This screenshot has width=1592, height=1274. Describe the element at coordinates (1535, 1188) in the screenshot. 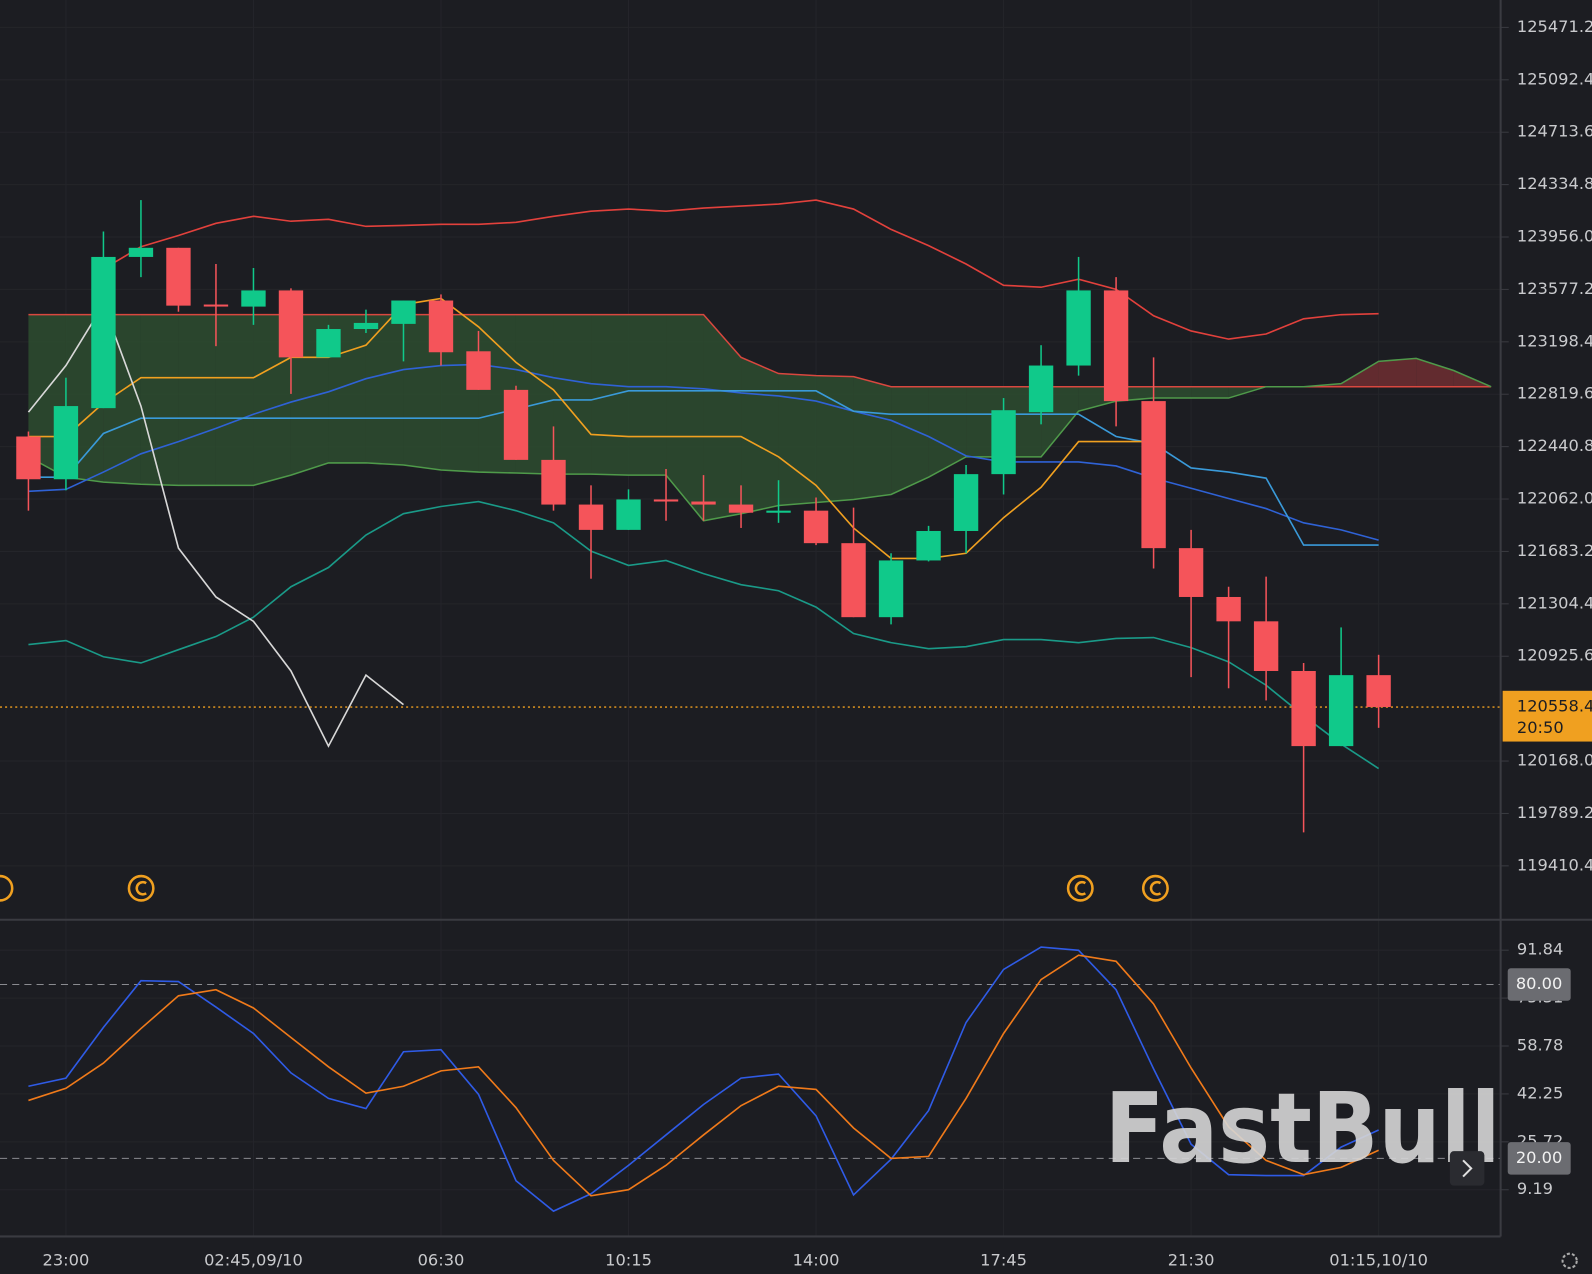

I see `y-tick-label: 9.19` at that location.